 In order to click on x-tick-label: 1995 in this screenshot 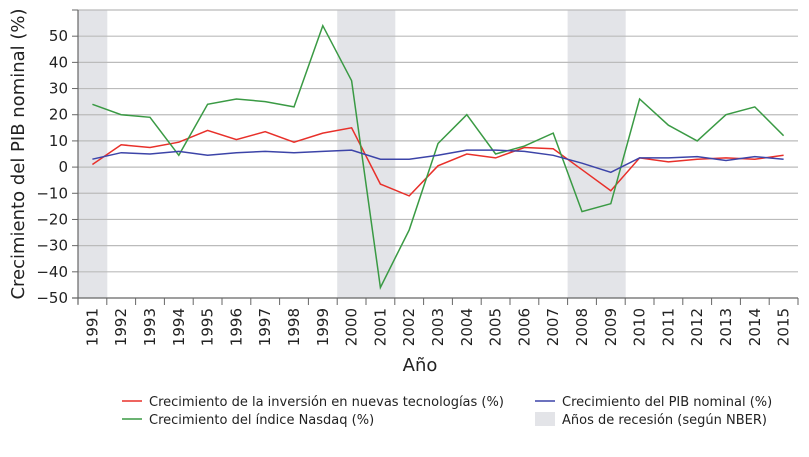, I will do `click(208, 327)`.